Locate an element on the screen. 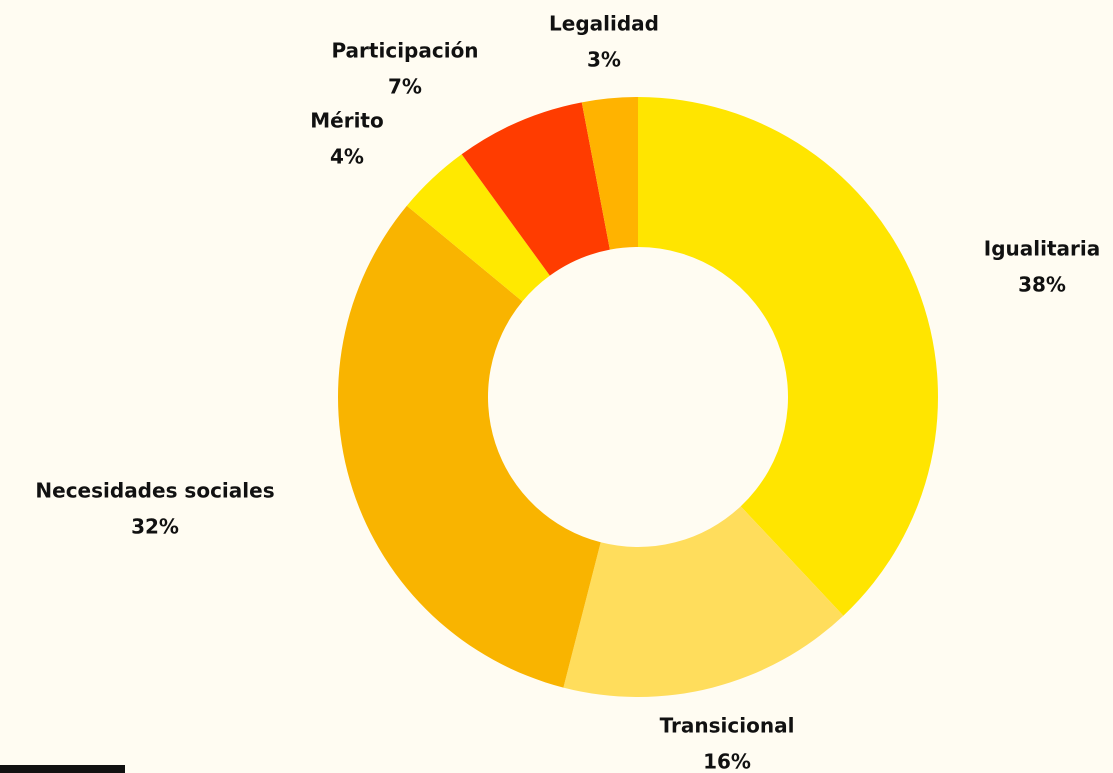 This screenshot has width=1113, height=773. value-label: 16% is located at coordinates (727, 761).